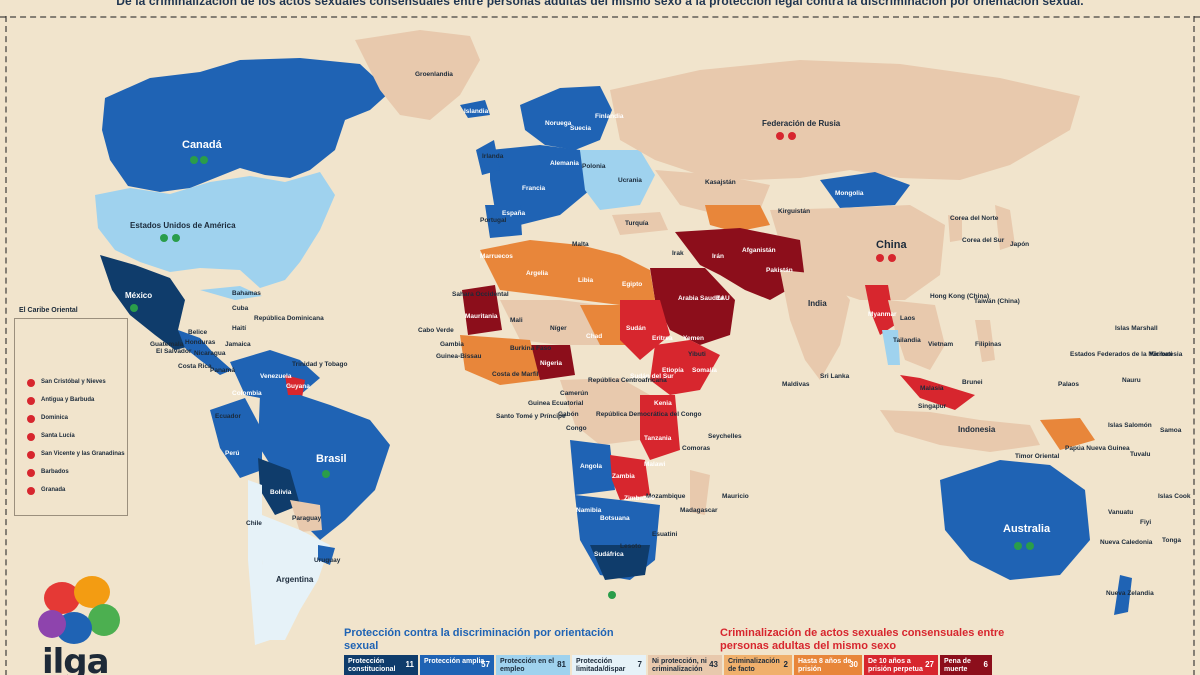 This screenshot has width=1200, height=675. I want to click on label-suecia: Suecia, so click(580, 128).